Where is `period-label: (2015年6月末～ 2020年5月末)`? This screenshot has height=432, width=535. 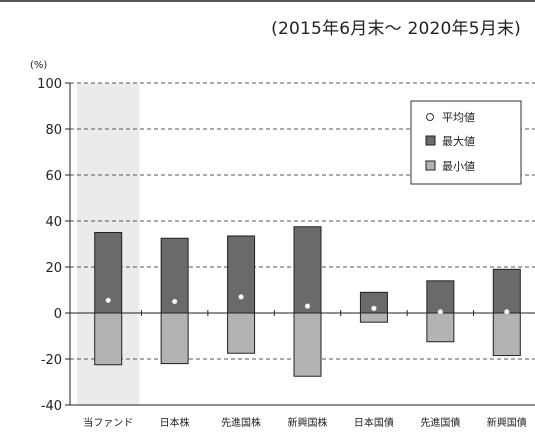 period-label: (2015年6月末～ 2020年5月末) is located at coordinates (396, 29).